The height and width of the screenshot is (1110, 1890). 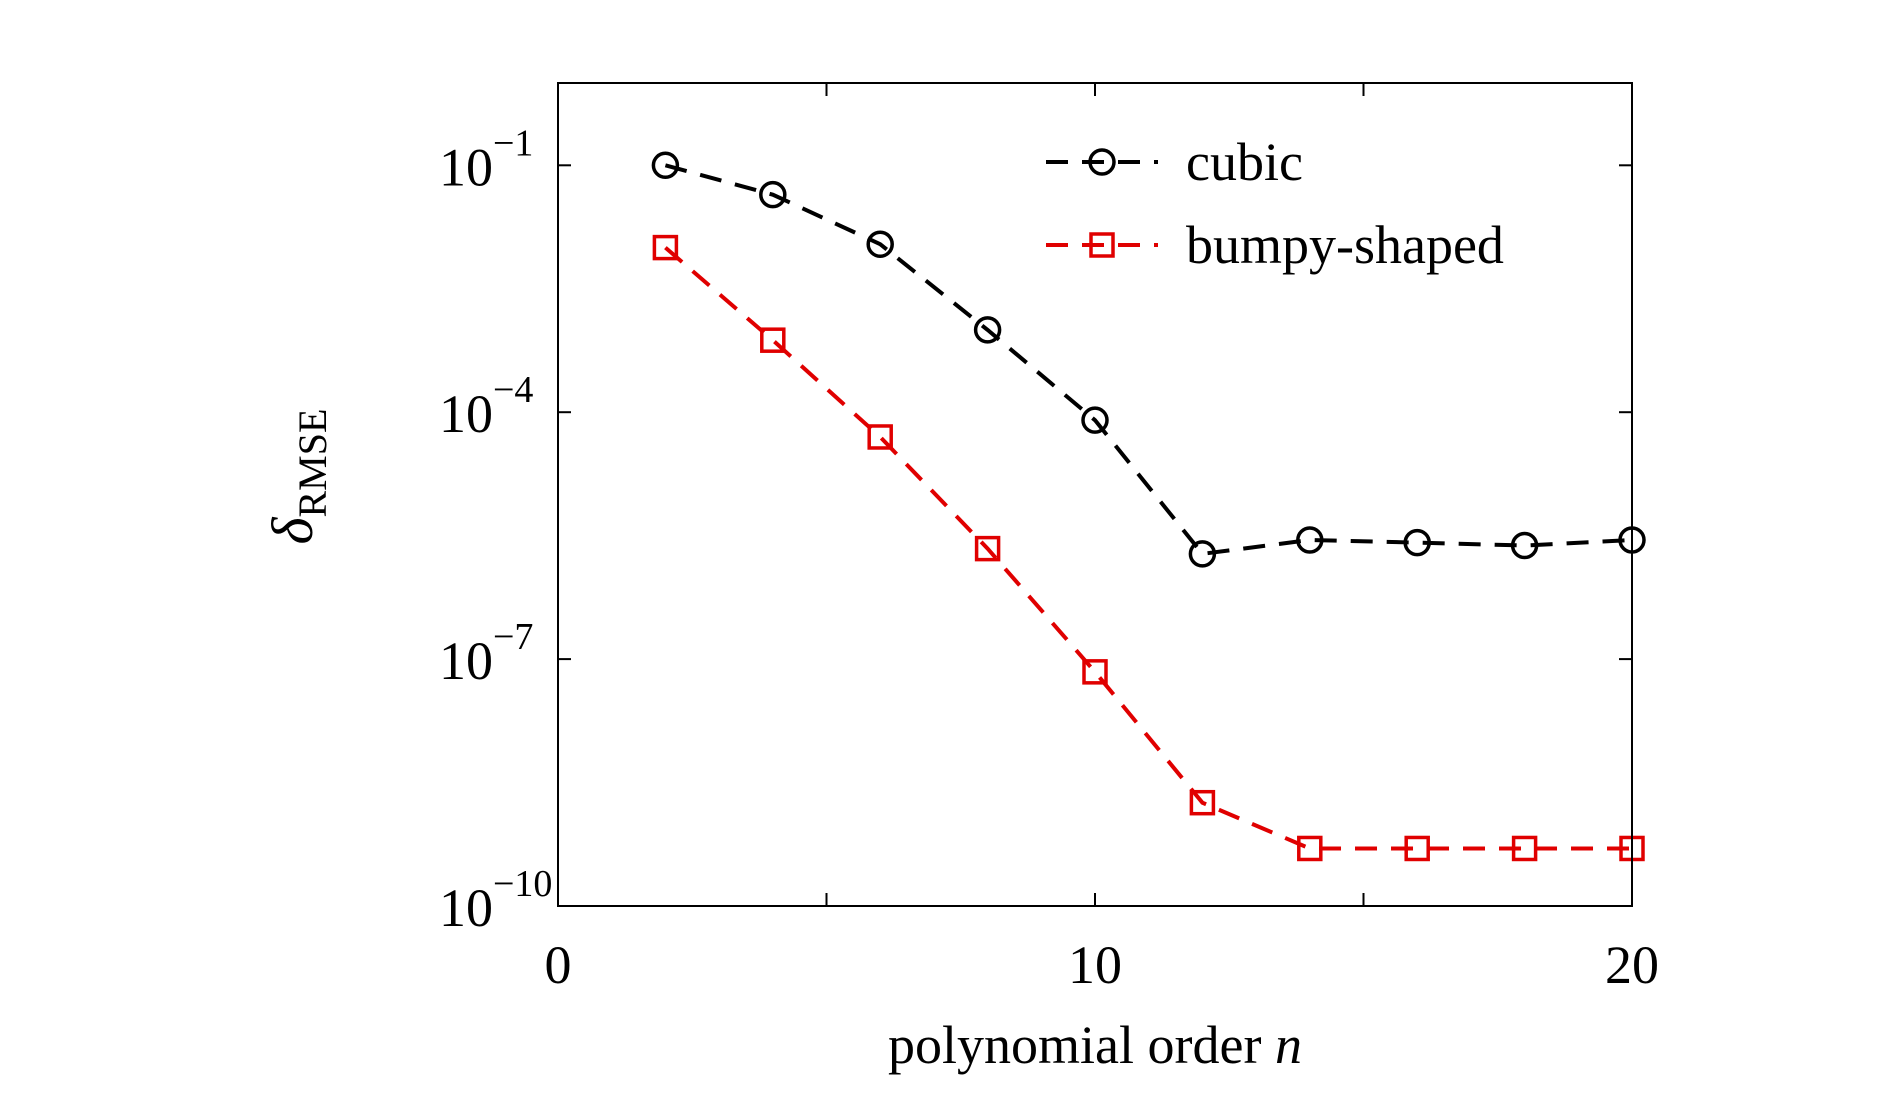 What do you see at coordinates (466, 661) in the screenshot?
I see `y-tick-label-base-1: 10` at bounding box center [466, 661].